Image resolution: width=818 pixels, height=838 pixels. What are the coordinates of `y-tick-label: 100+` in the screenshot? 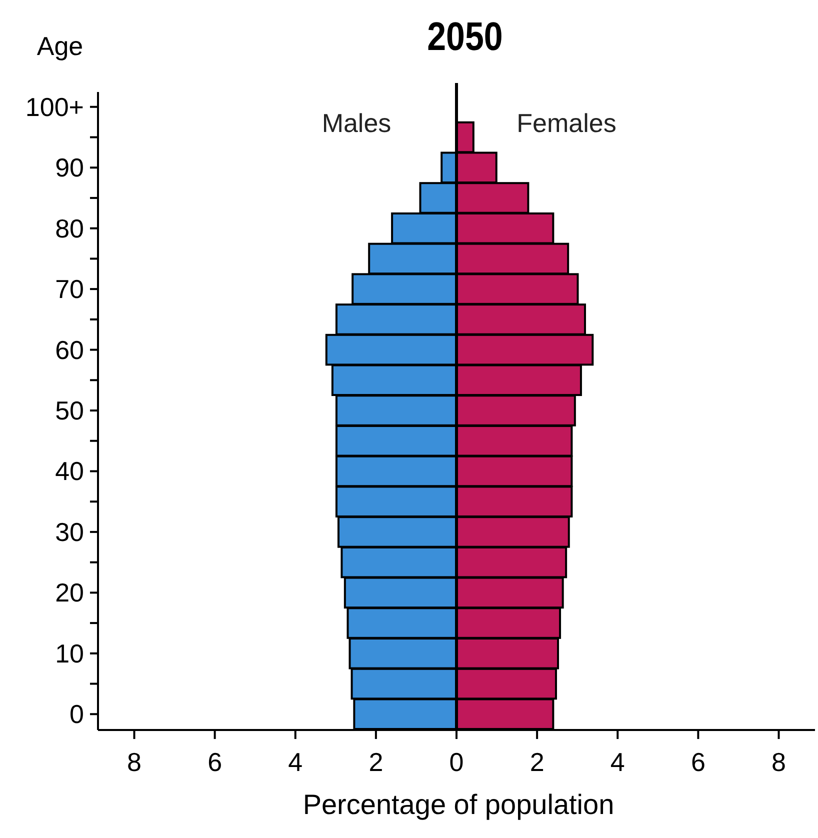 It's located at (54, 107).